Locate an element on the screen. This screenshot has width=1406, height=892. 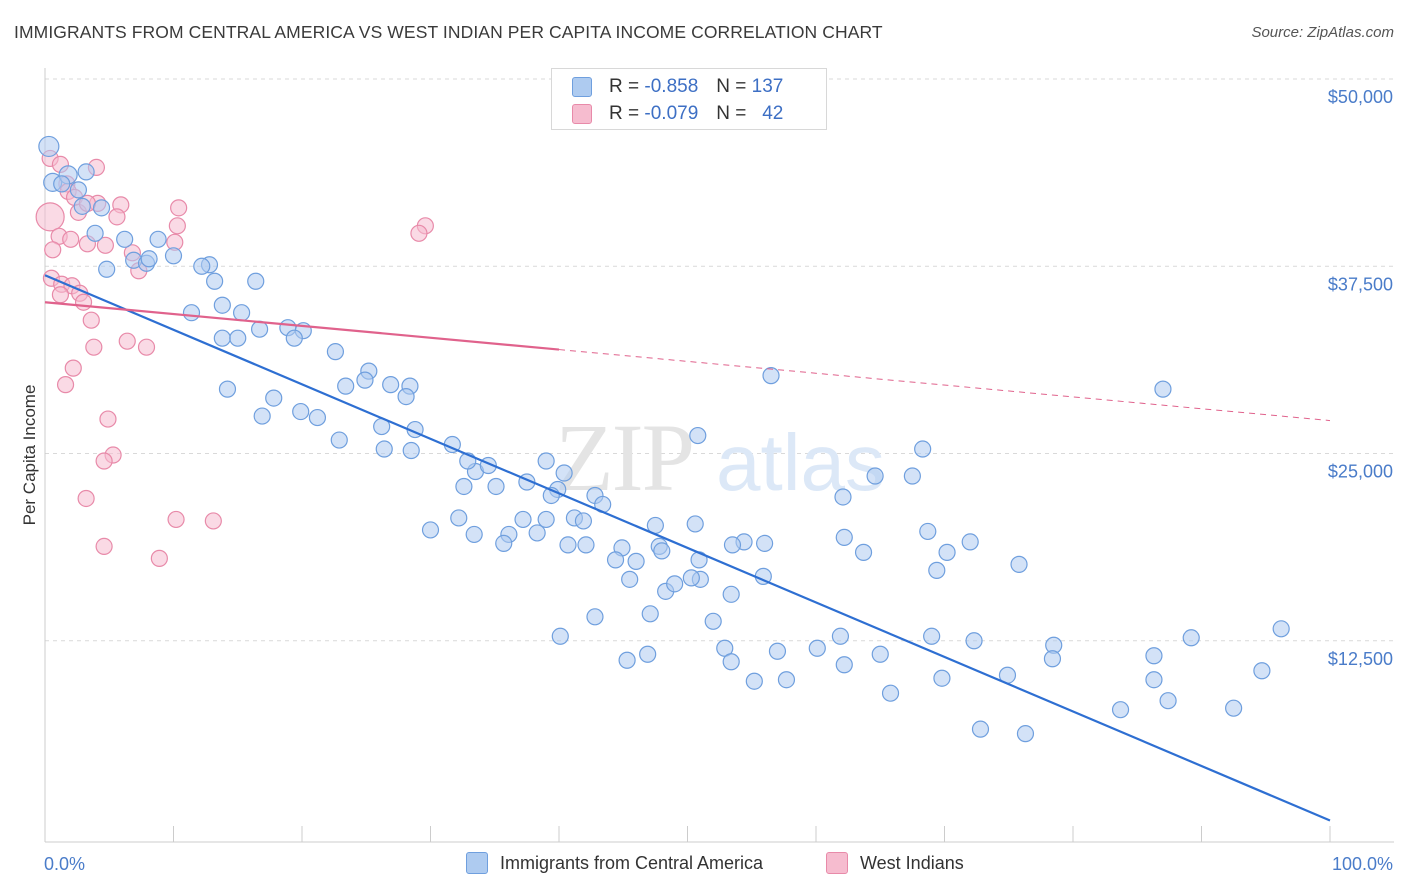
r-value: -0.858 is located at coordinates (671, 86).